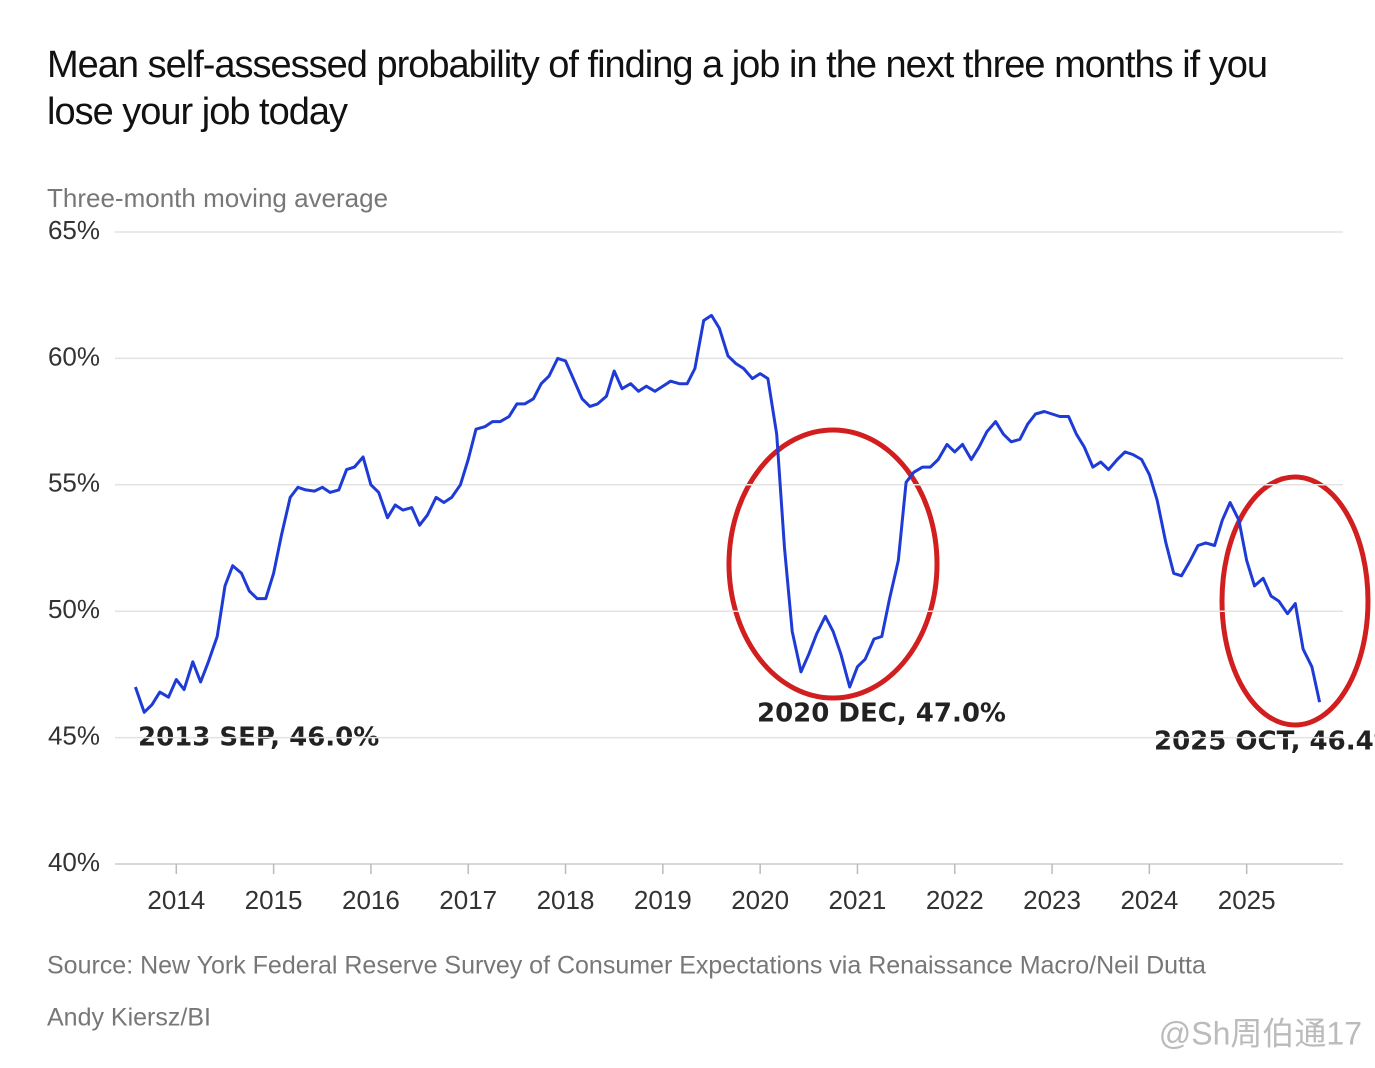  Describe the element at coordinates (566, 900) in the screenshot. I see `x-tick-label: 2018` at that location.